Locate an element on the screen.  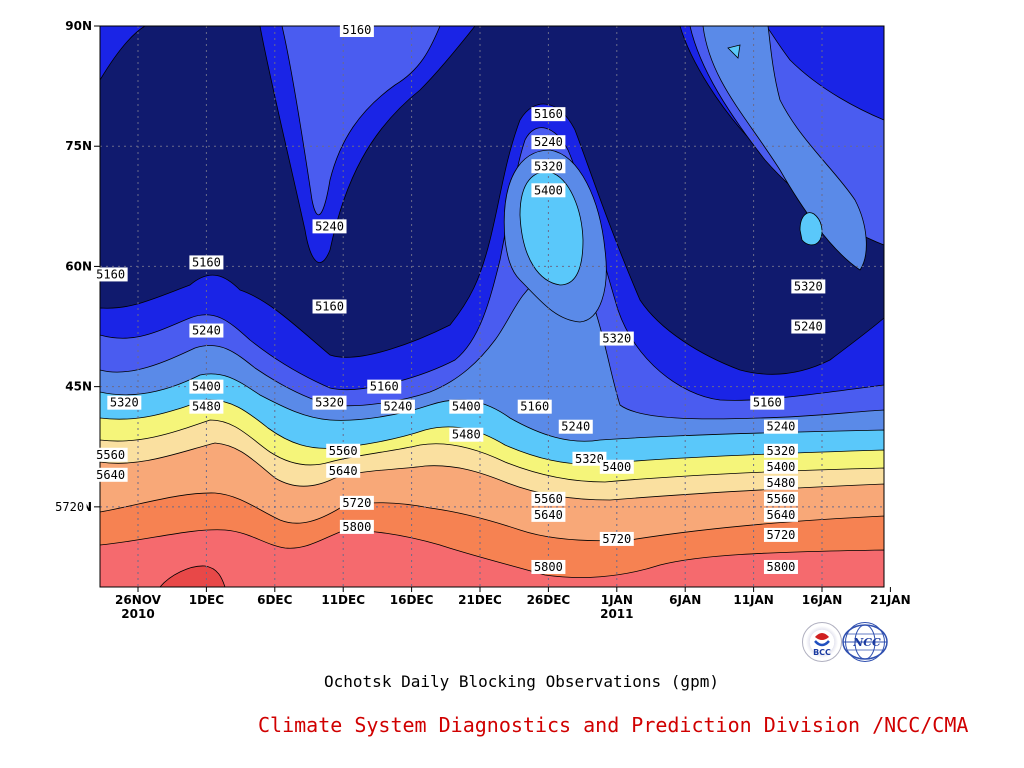
y-tick-label: 75N is located at coordinates (78, 146).